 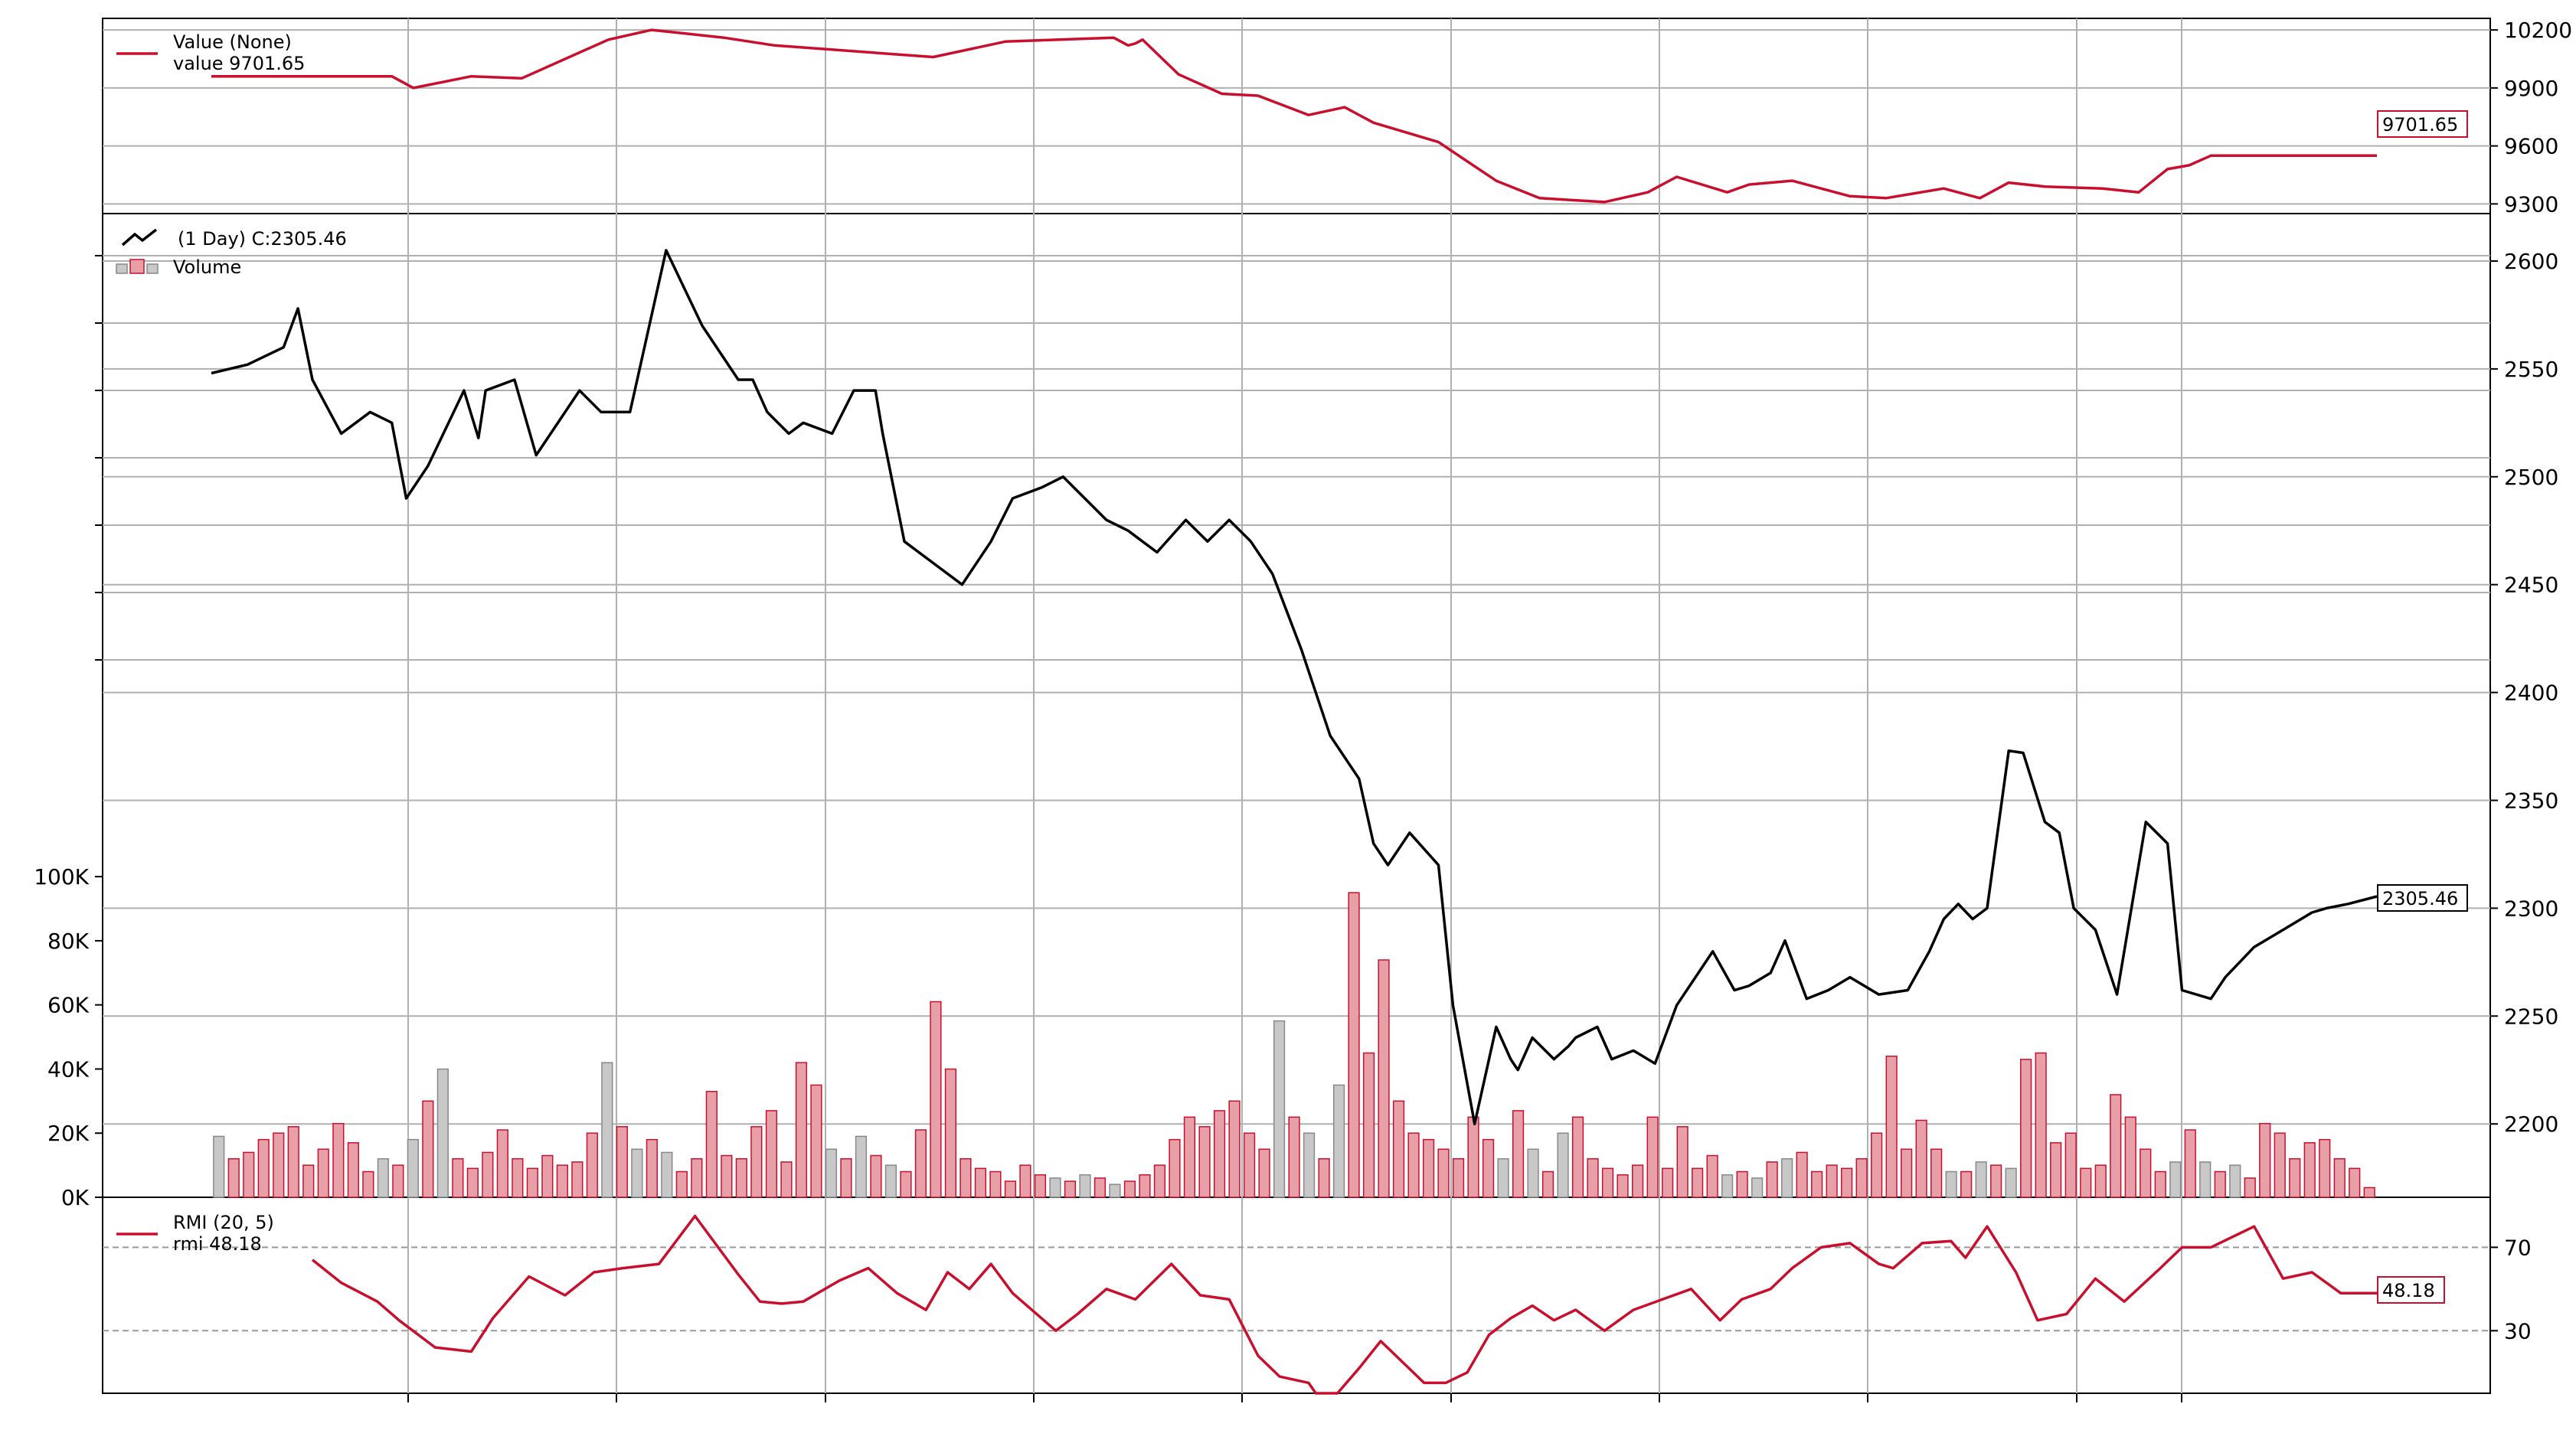 I want to click on legend-label: (1 Day) C:2305.46, so click(x=262, y=239).